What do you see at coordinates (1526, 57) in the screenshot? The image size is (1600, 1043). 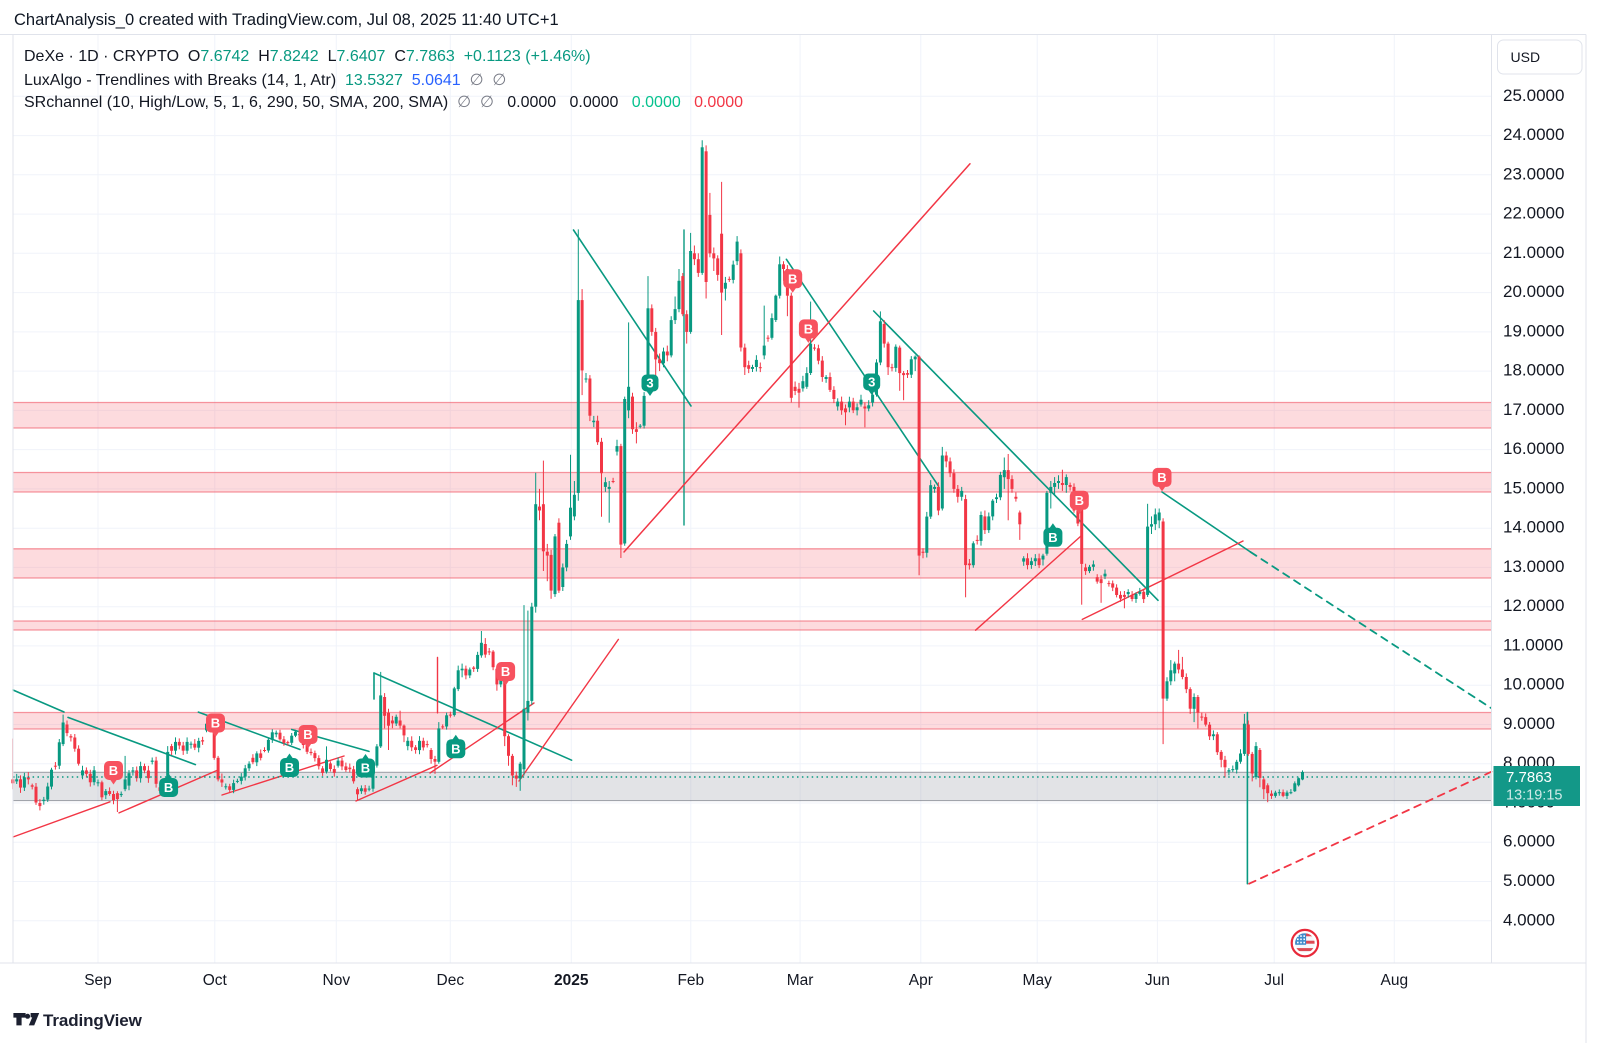 I see `svg-text: USD` at bounding box center [1526, 57].